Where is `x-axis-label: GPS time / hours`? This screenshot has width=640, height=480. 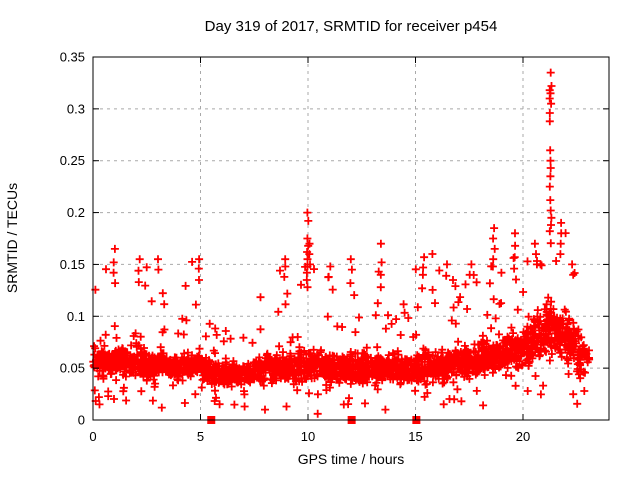
x-axis-label: GPS time / hours is located at coordinates (351, 459).